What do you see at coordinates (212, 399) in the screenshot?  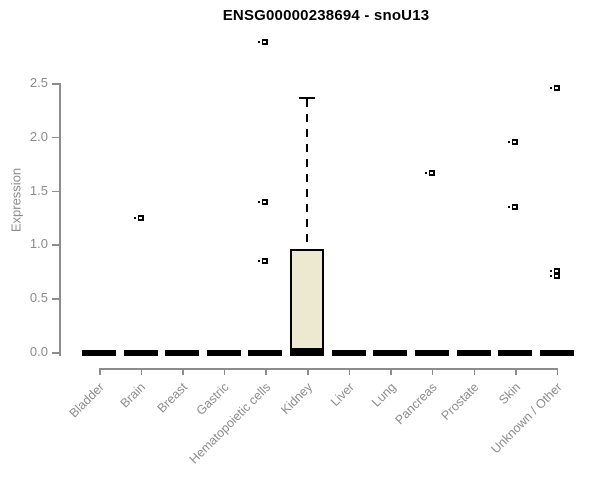 I see `x-category-label: Gastric` at bounding box center [212, 399].